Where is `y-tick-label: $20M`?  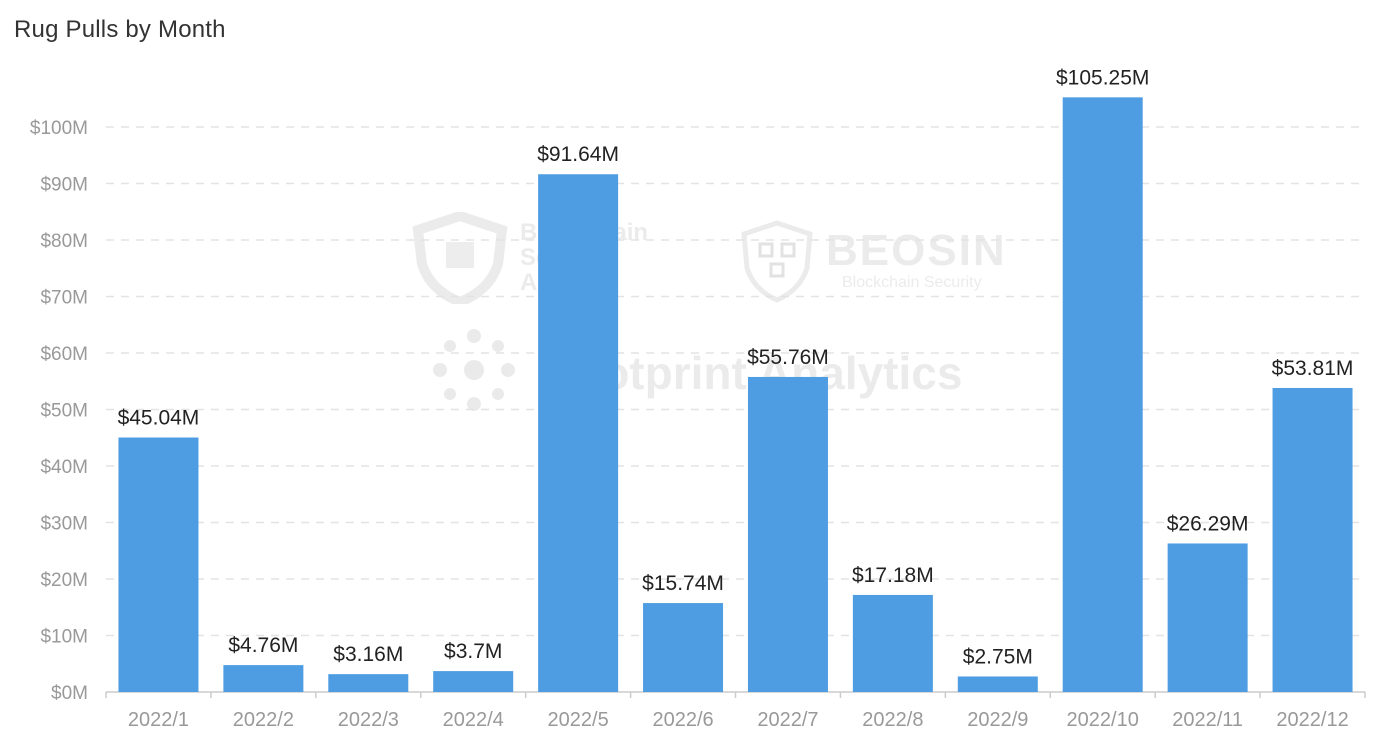
y-tick-label: $20M is located at coordinates (64, 580).